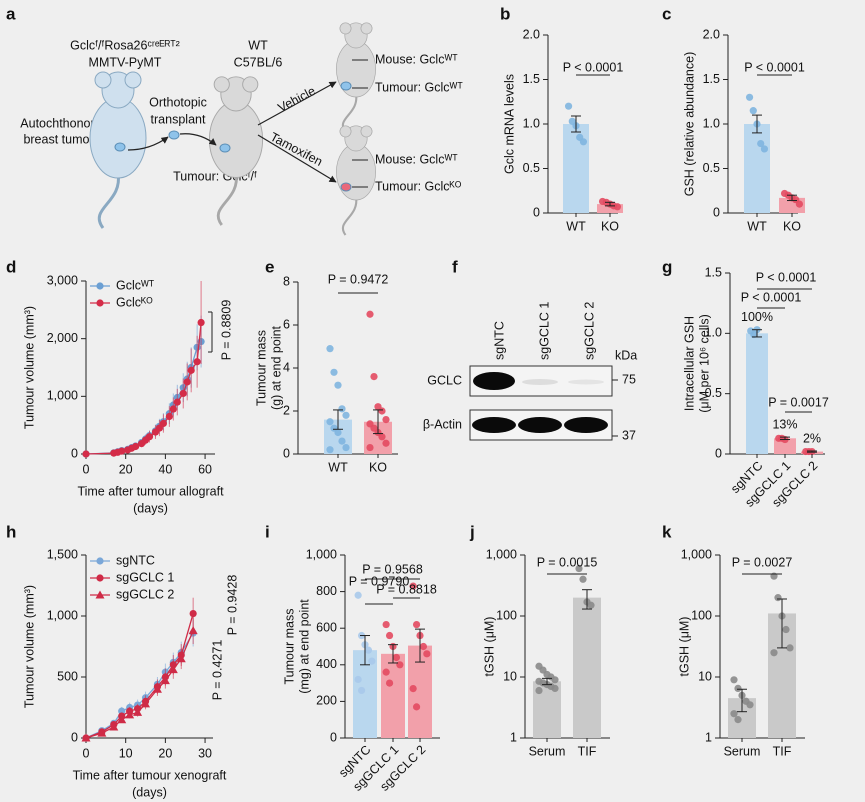 The image size is (865, 802). I want to click on donor-genotype: Gclcᶠ/ᶠRosa26ᶜʳᵉᴱᴿᵀ², so click(125, 45).